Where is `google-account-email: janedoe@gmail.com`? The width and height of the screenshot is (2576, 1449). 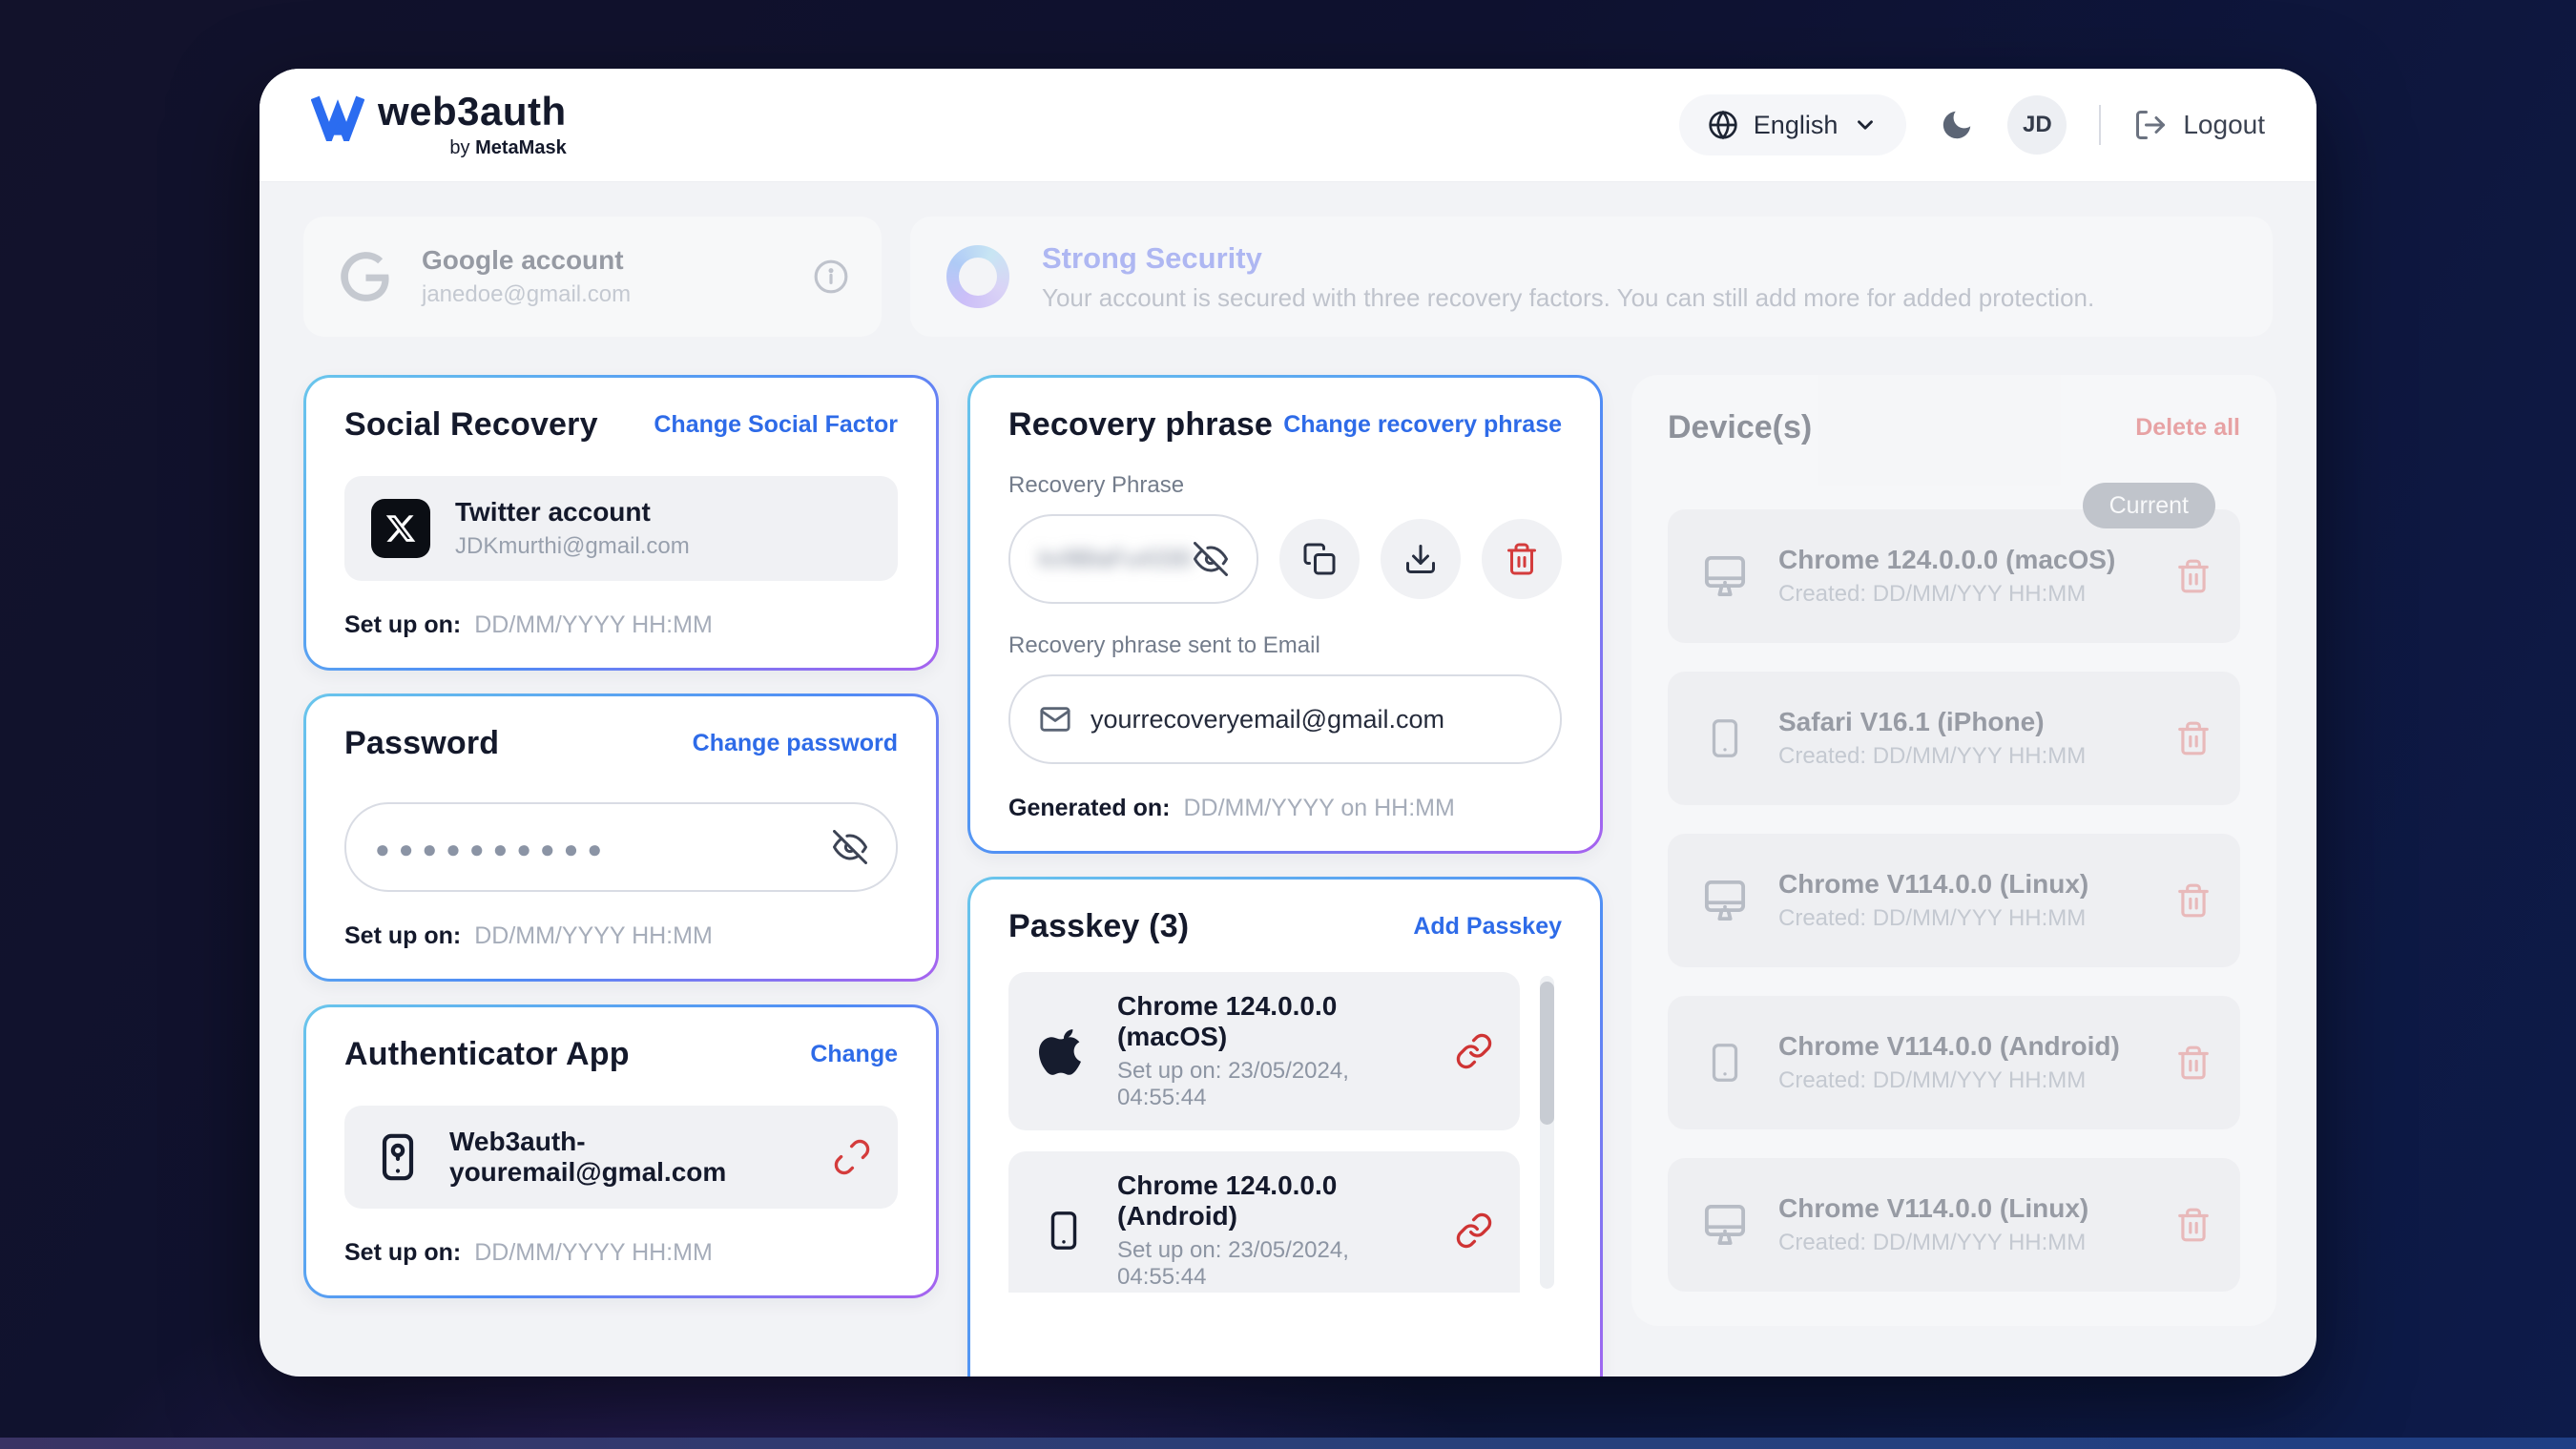
google-account-email: janedoe@gmail.com is located at coordinates (527, 294).